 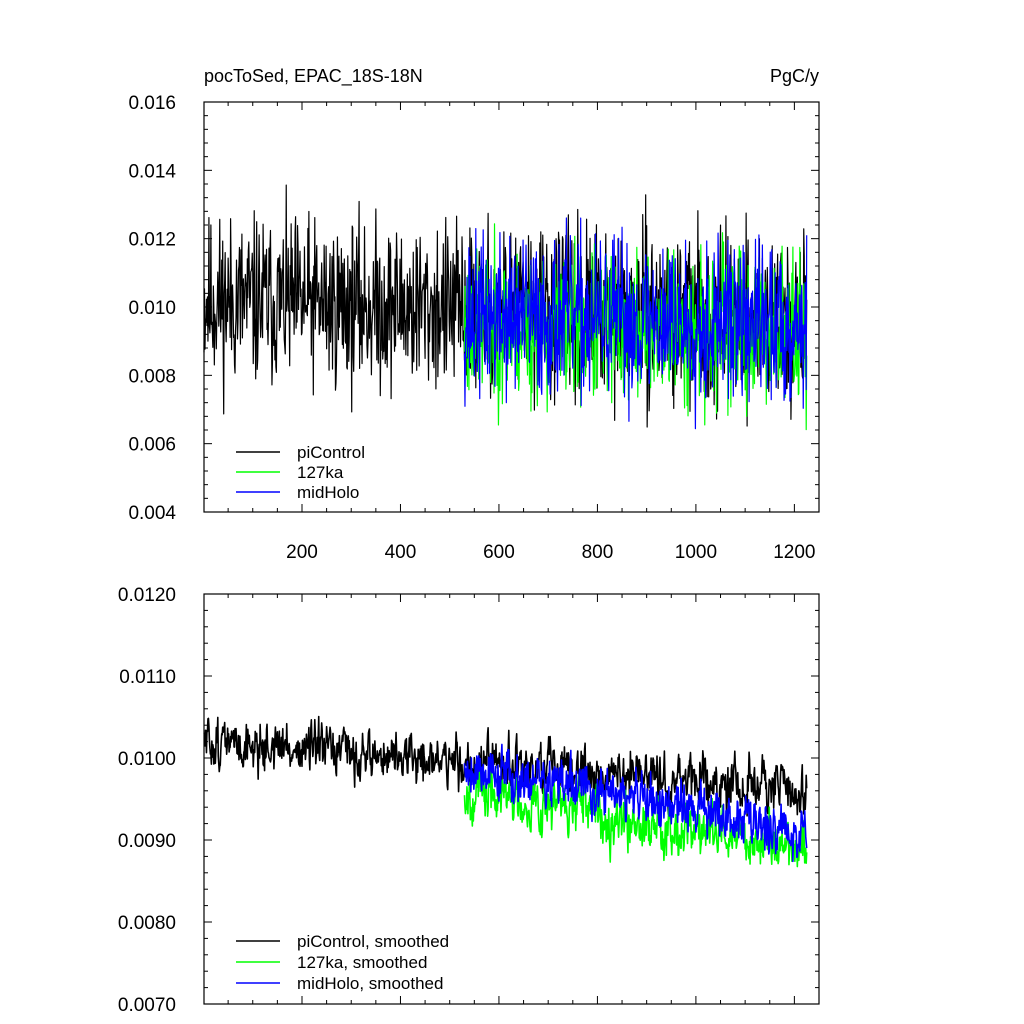 What do you see at coordinates (302, 552) in the screenshot?
I see `x-tick-label: 200` at bounding box center [302, 552].